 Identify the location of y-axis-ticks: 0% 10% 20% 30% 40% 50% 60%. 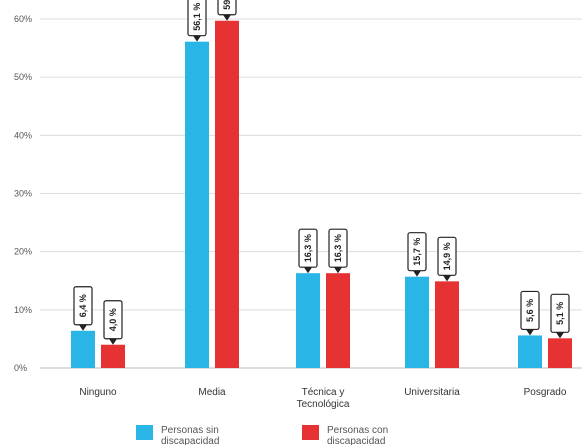
(23, 193).